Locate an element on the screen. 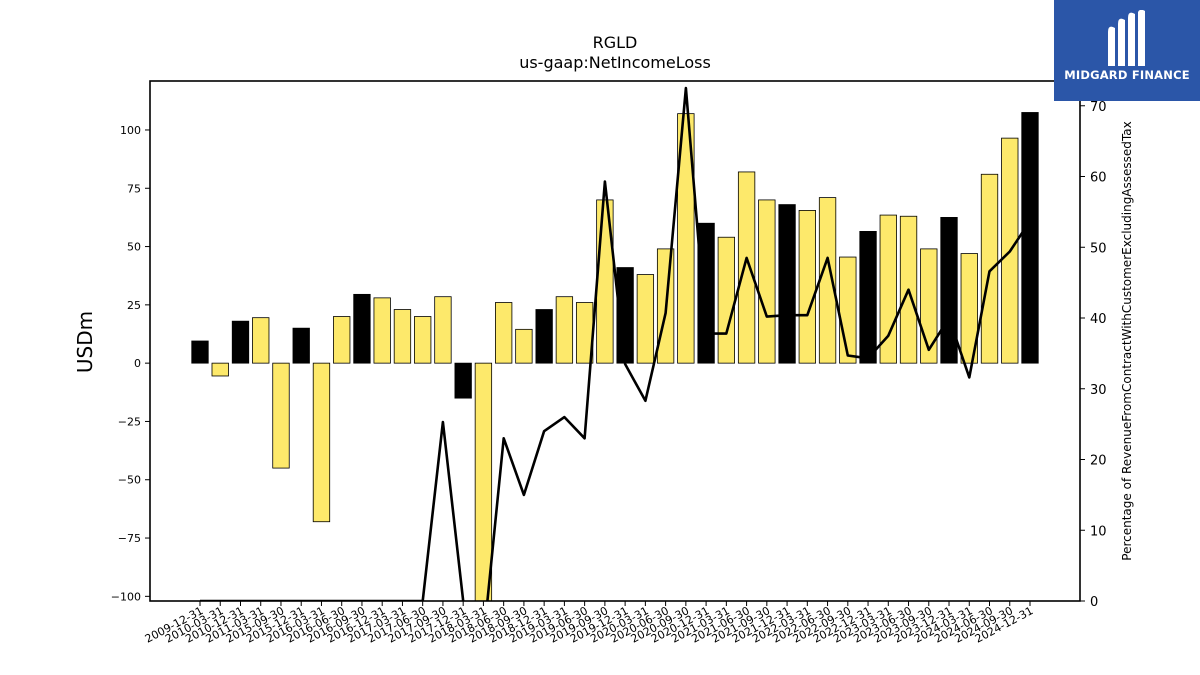 The image size is (1200, 675). y2-tick-label: 50 is located at coordinates (1098, 248).